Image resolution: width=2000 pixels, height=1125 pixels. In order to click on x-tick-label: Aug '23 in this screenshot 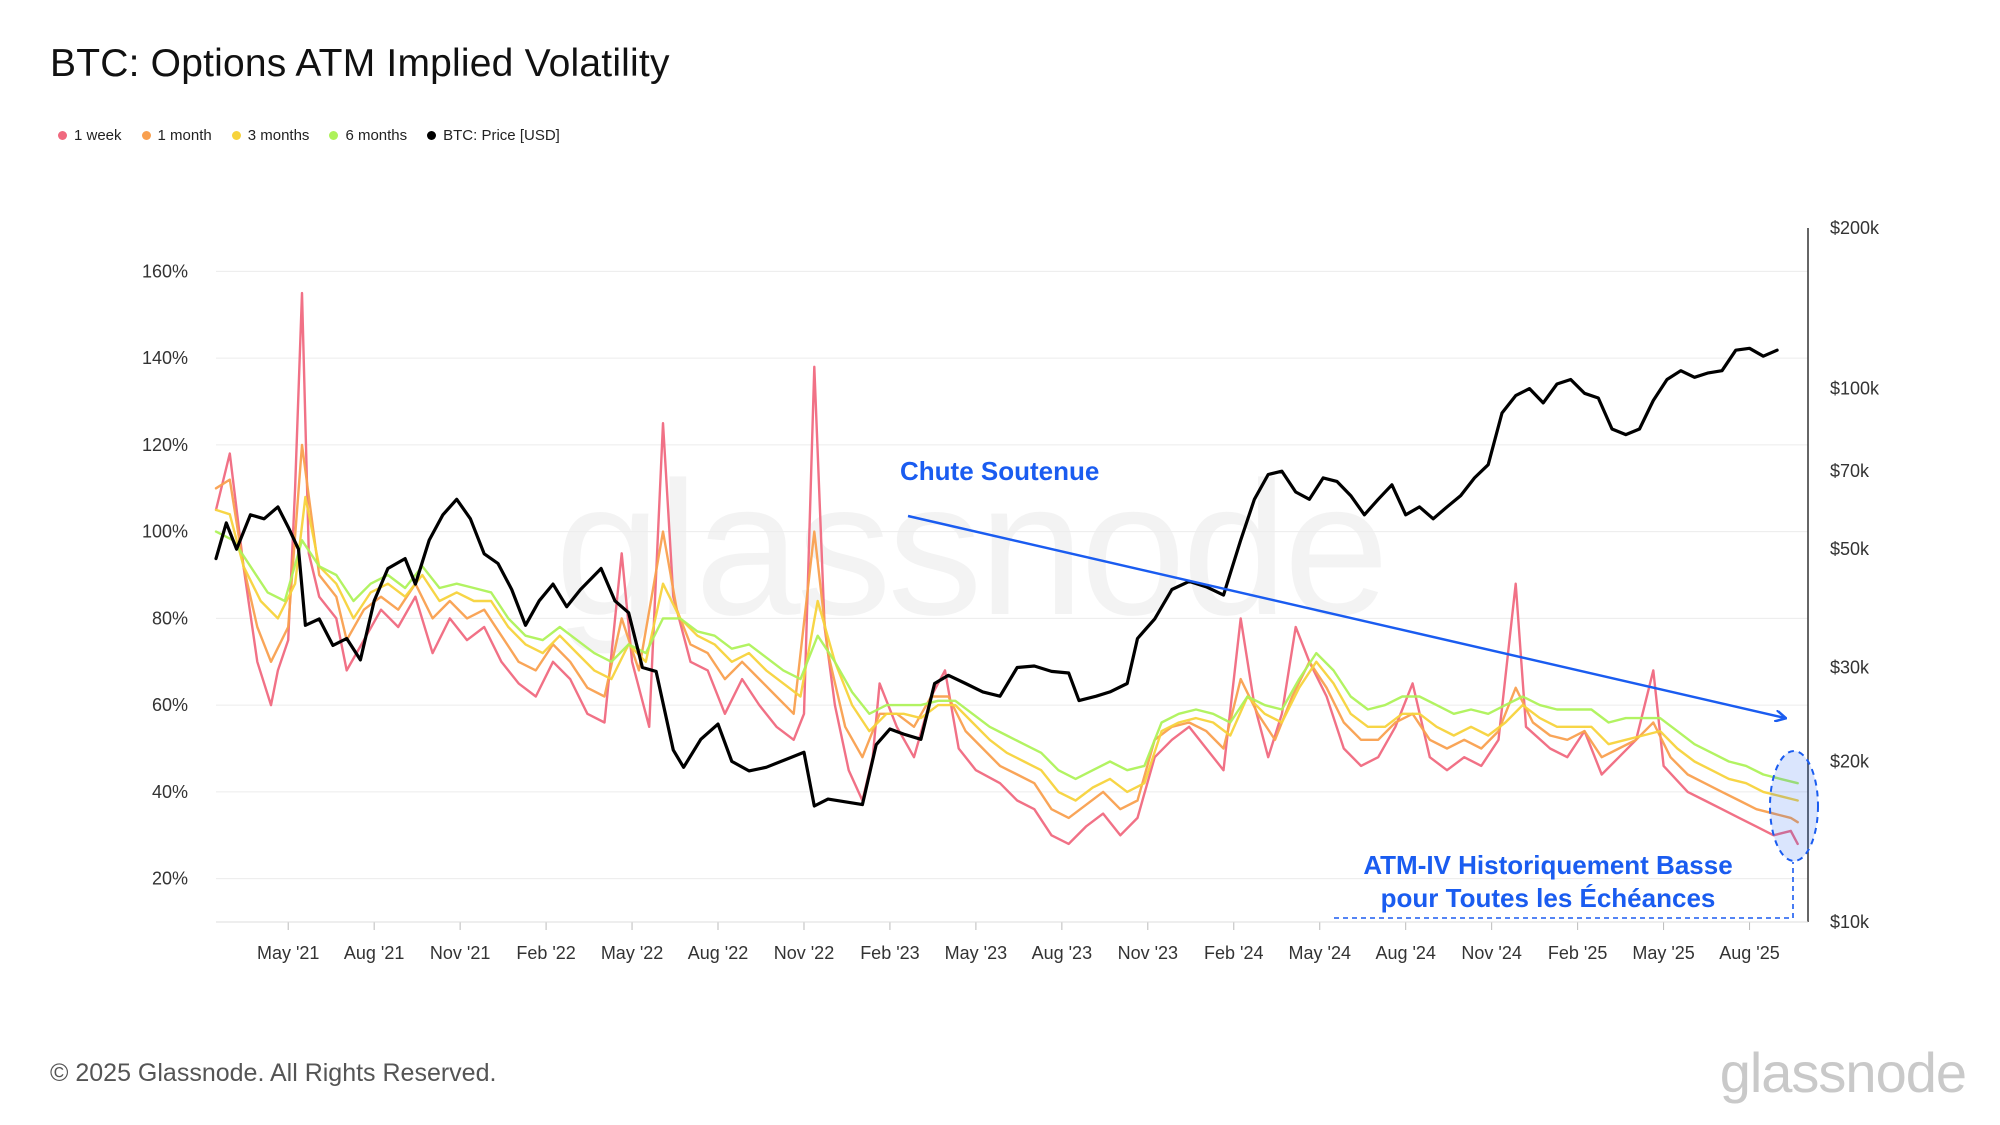, I will do `click(1062, 953)`.